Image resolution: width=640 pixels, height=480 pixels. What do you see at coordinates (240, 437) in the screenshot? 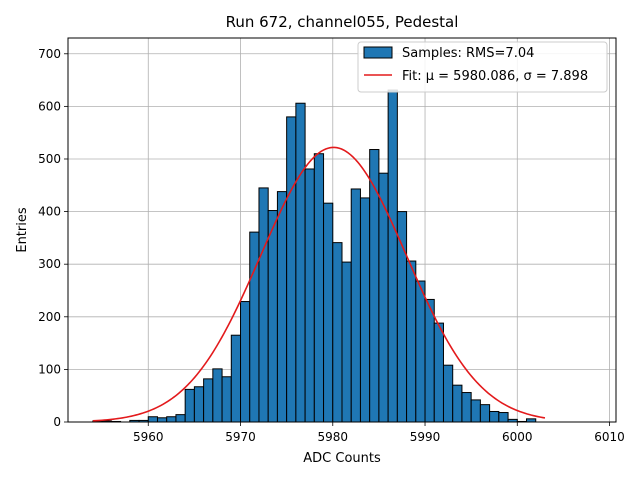
I see `x-tick-label: 5970` at bounding box center [240, 437].